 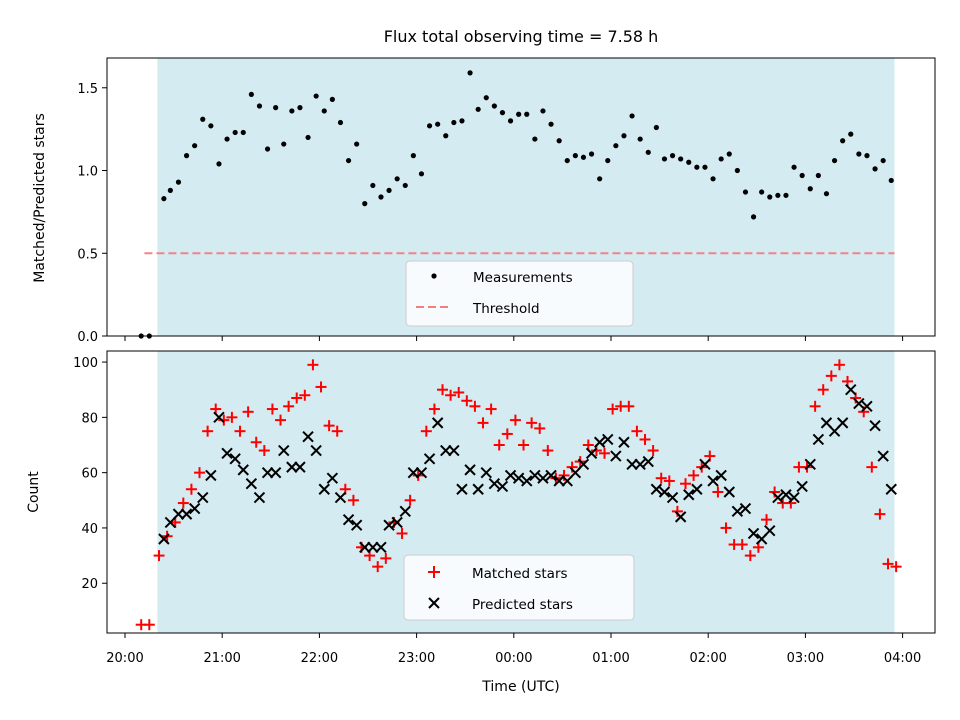 I want to click on top-y-ticks: 0.0 0.5 1.0 1.5, so click(x=92, y=213).